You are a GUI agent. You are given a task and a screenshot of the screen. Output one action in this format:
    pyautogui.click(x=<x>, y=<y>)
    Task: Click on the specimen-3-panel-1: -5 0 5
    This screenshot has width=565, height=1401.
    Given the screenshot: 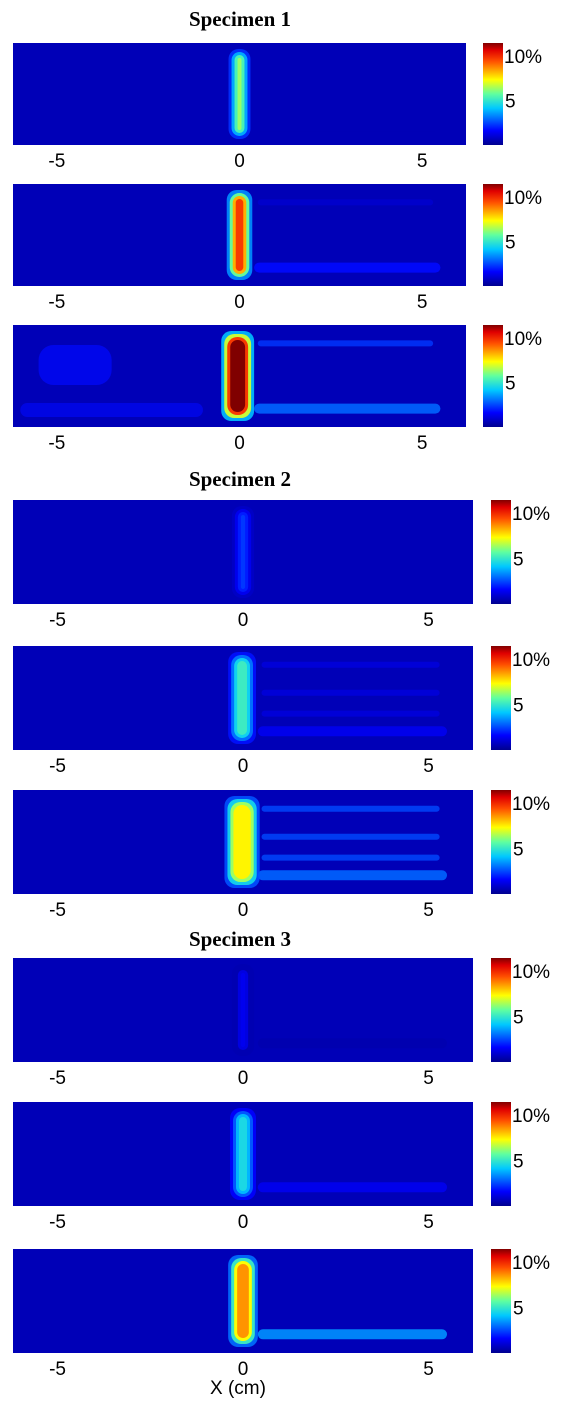 What is the action you would take?
    pyautogui.click(x=243, y=1023)
    